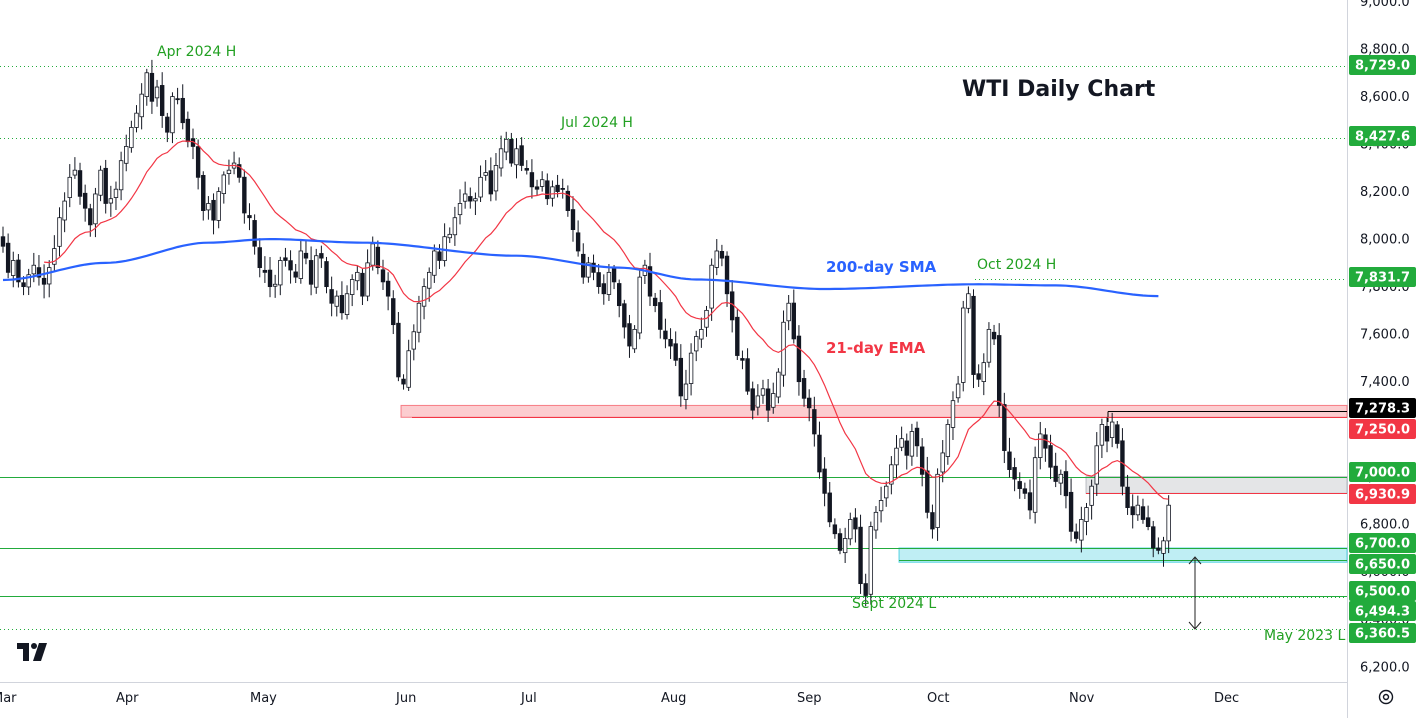  I want to click on price-badge: 8,427.6, so click(1382, 136).